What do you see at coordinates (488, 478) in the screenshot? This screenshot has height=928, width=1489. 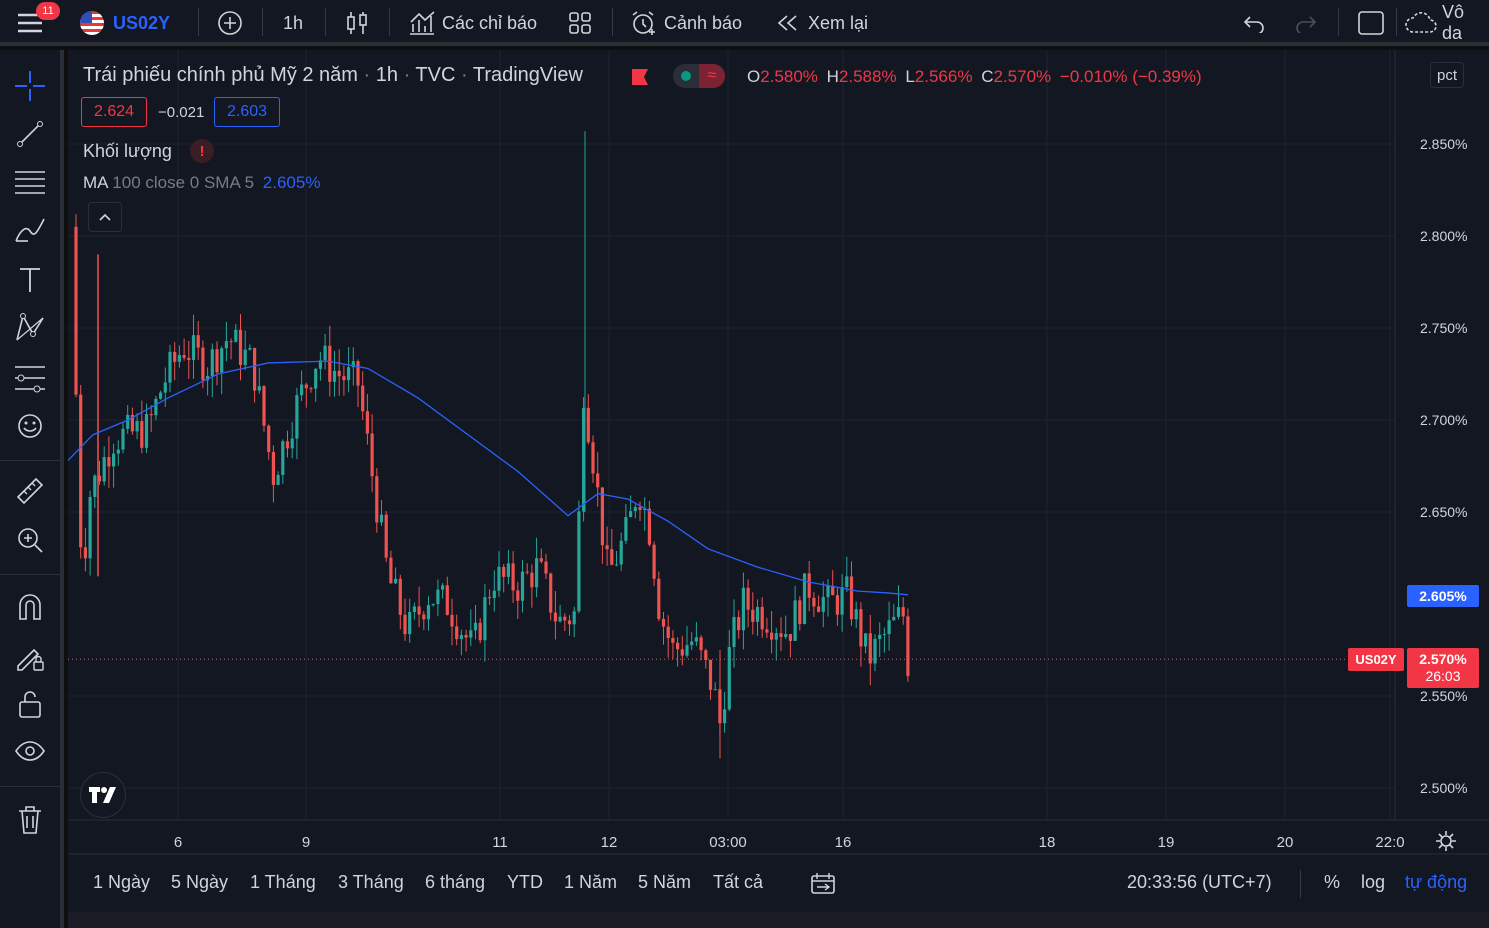 I see `ma-line` at bounding box center [488, 478].